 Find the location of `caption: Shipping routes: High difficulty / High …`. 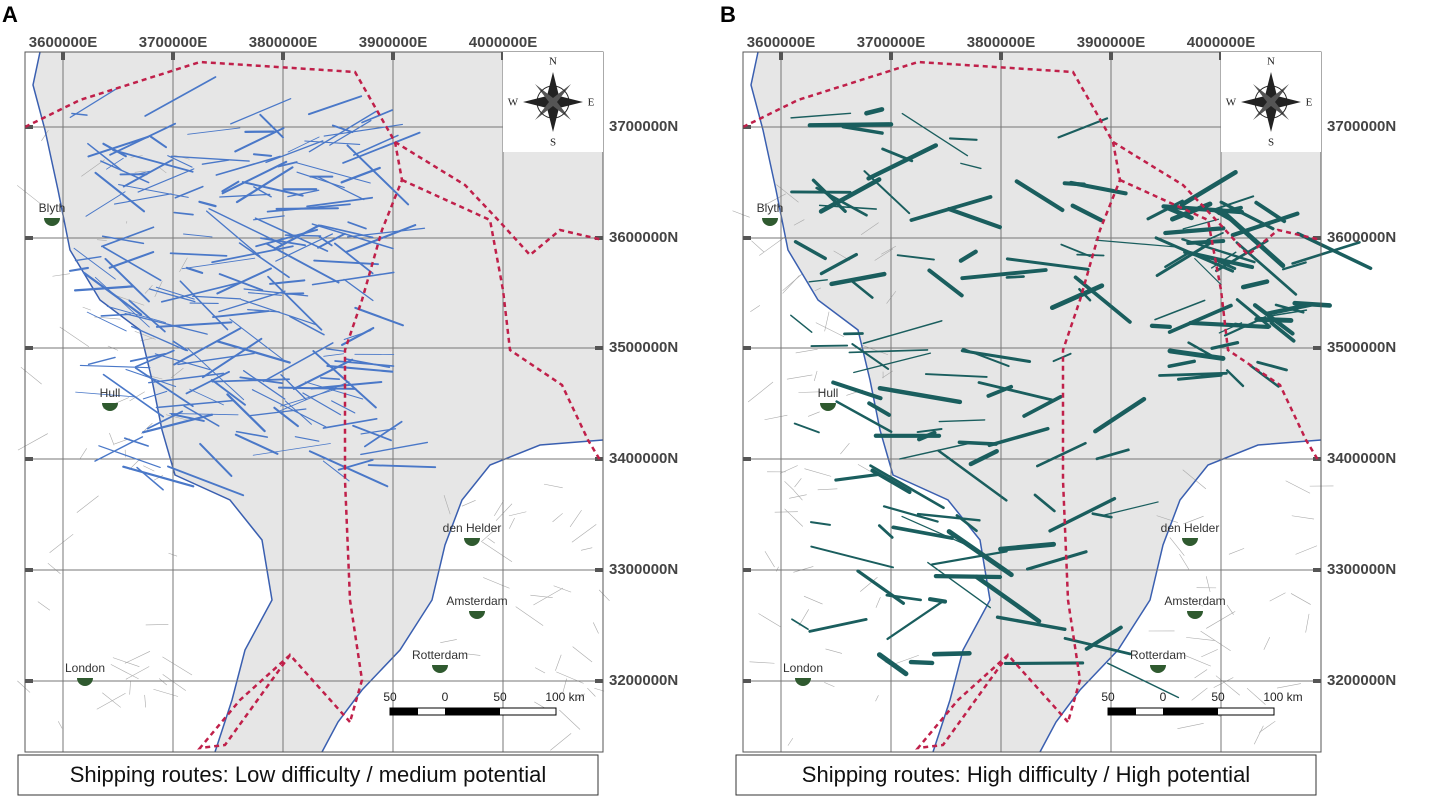

caption: Shipping routes: High difficulty / High … is located at coordinates (1026, 774).